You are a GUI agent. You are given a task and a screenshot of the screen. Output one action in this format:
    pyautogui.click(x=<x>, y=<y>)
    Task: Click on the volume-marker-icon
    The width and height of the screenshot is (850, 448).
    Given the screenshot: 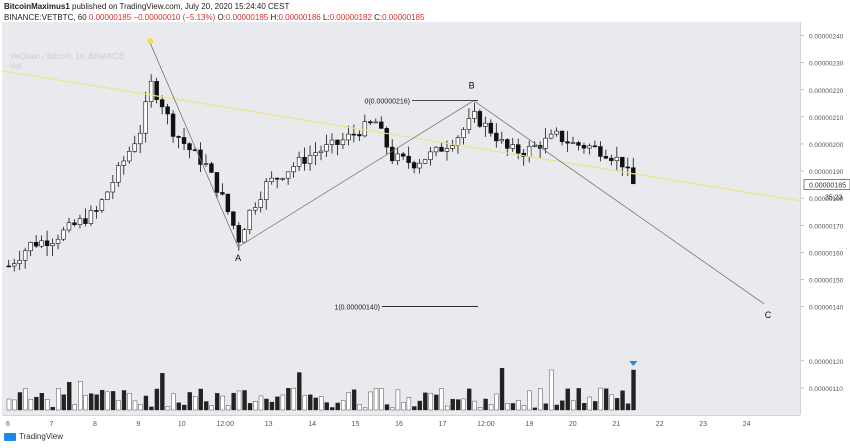 What is the action you would take?
    pyautogui.click(x=633, y=363)
    